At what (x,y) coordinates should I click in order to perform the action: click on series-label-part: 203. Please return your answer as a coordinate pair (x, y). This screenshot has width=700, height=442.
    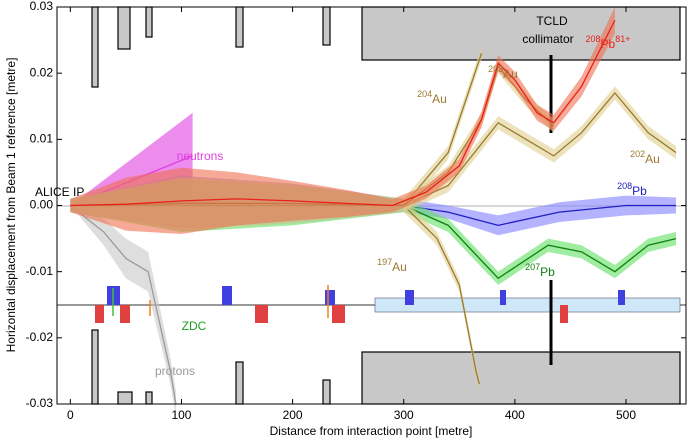
    Looking at the image, I should click on (495, 69).